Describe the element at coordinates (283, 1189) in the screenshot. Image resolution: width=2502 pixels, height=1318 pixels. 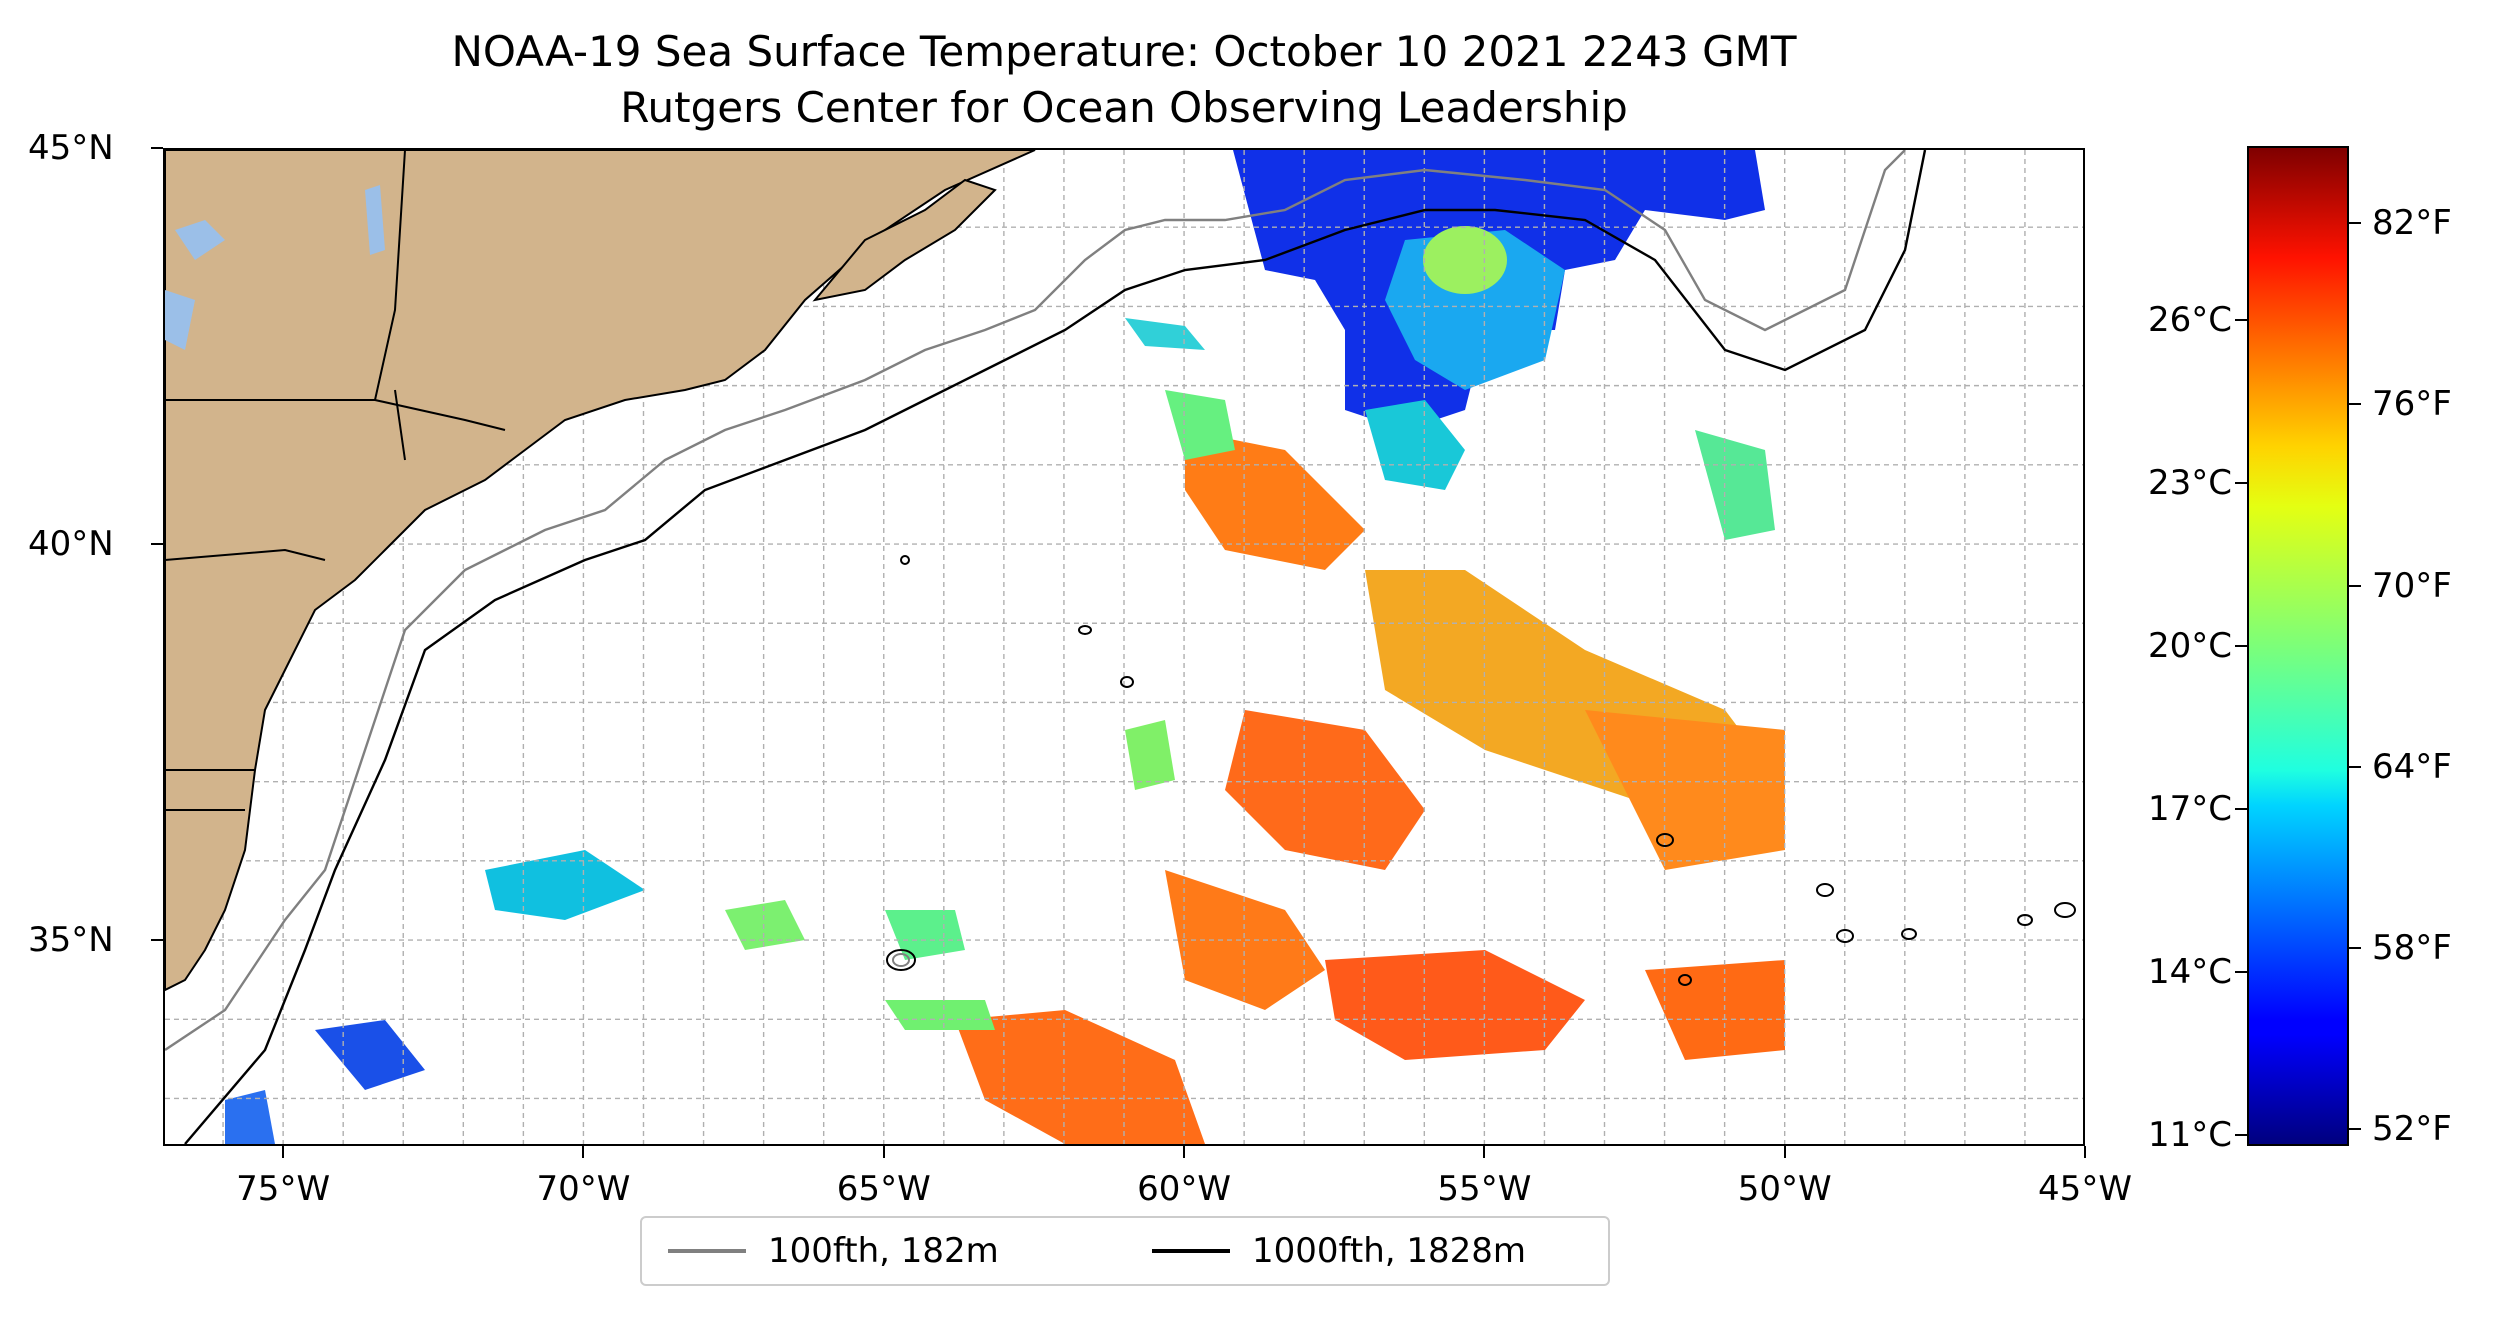
I see `lon-tick-label: 75°W` at that location.